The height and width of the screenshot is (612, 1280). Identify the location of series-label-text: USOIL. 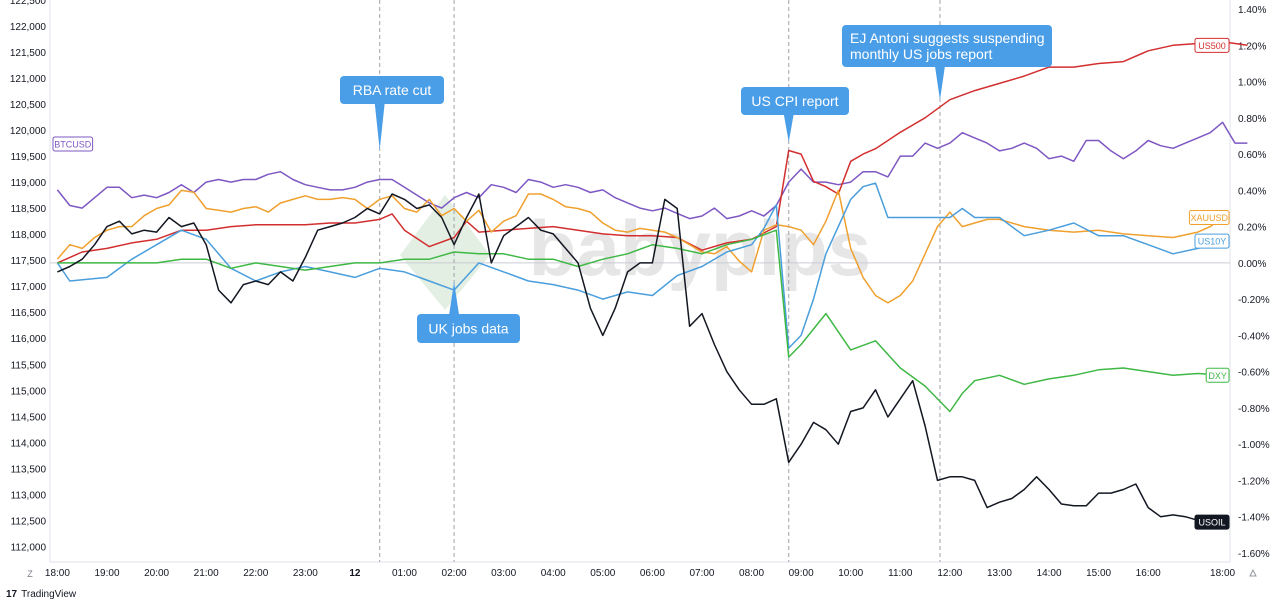
(1211, 523).